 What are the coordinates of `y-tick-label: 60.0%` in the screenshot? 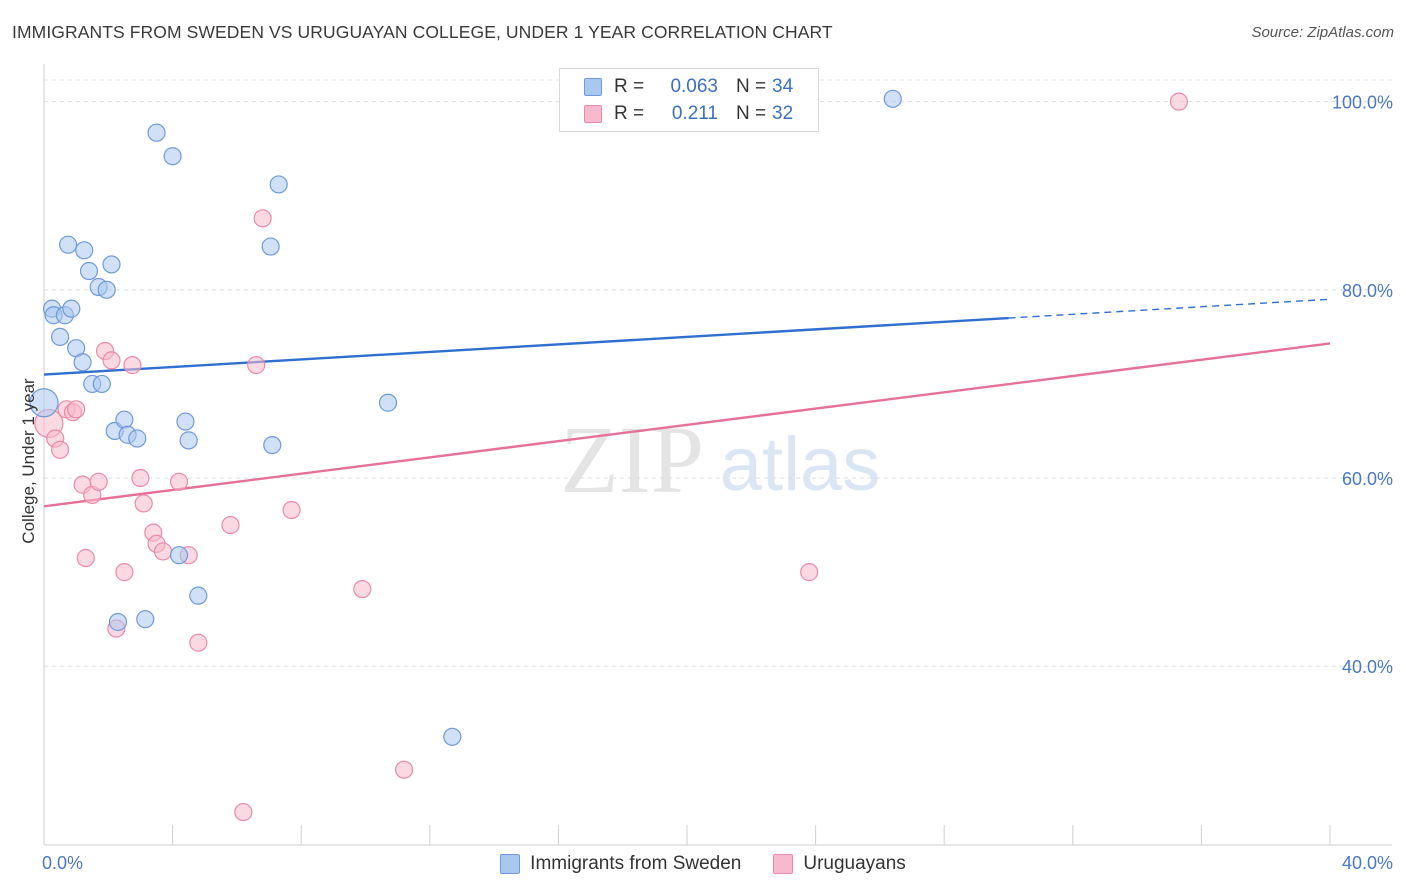 It's located at (1367, 479).